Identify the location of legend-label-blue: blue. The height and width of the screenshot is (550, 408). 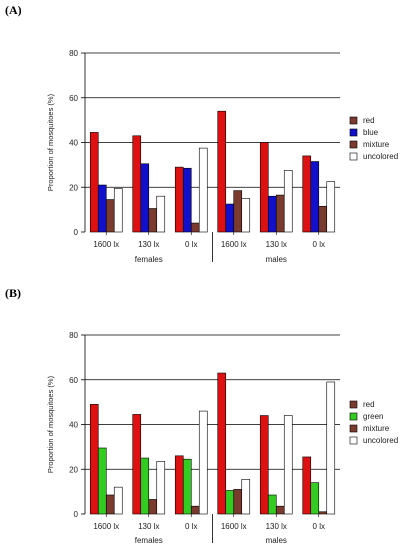
(371, 132).